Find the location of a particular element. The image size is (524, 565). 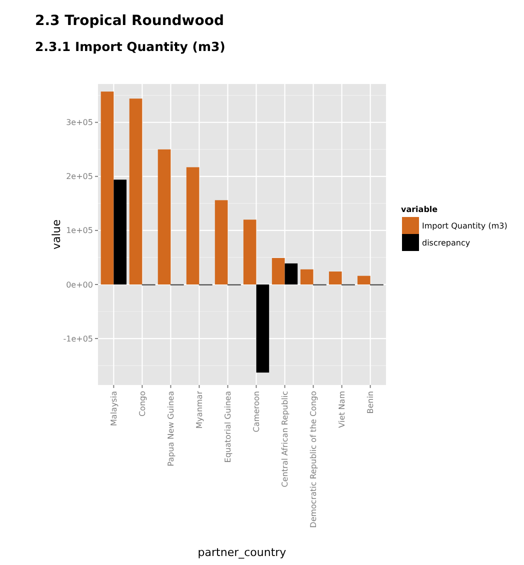

x-tick-label: Papua New Guinea is located at coordinates (171, 428).